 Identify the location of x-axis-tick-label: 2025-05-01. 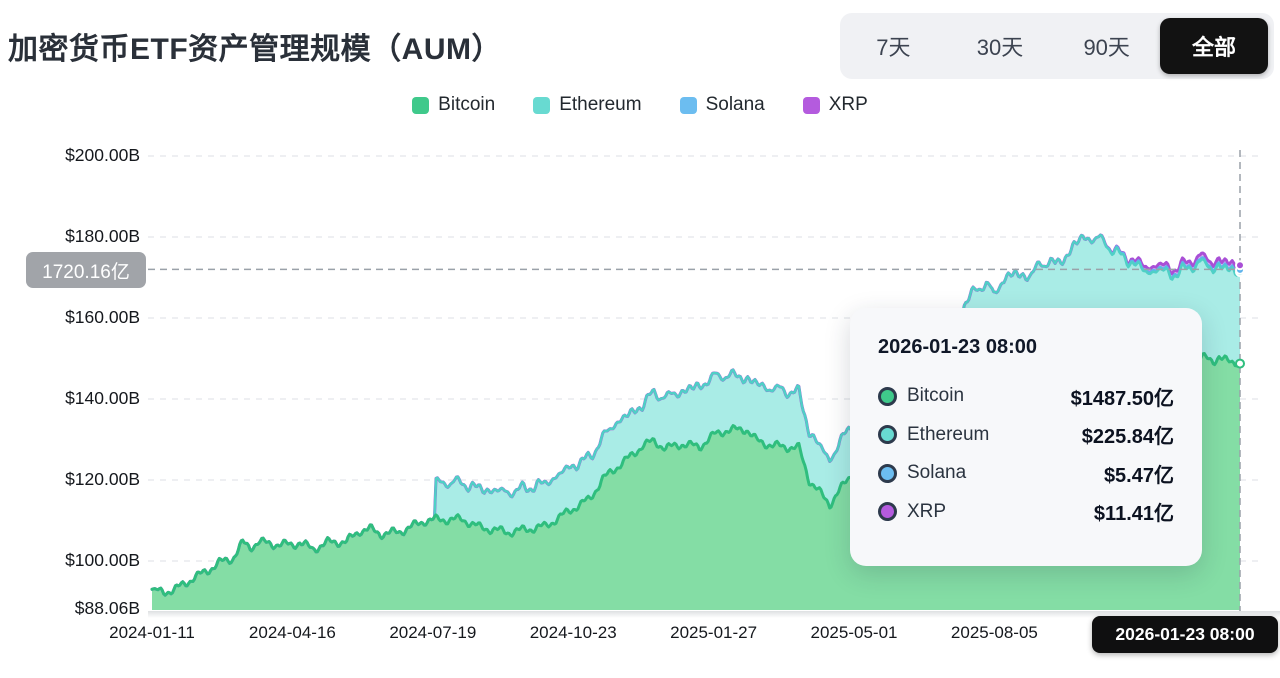
(854, 632).